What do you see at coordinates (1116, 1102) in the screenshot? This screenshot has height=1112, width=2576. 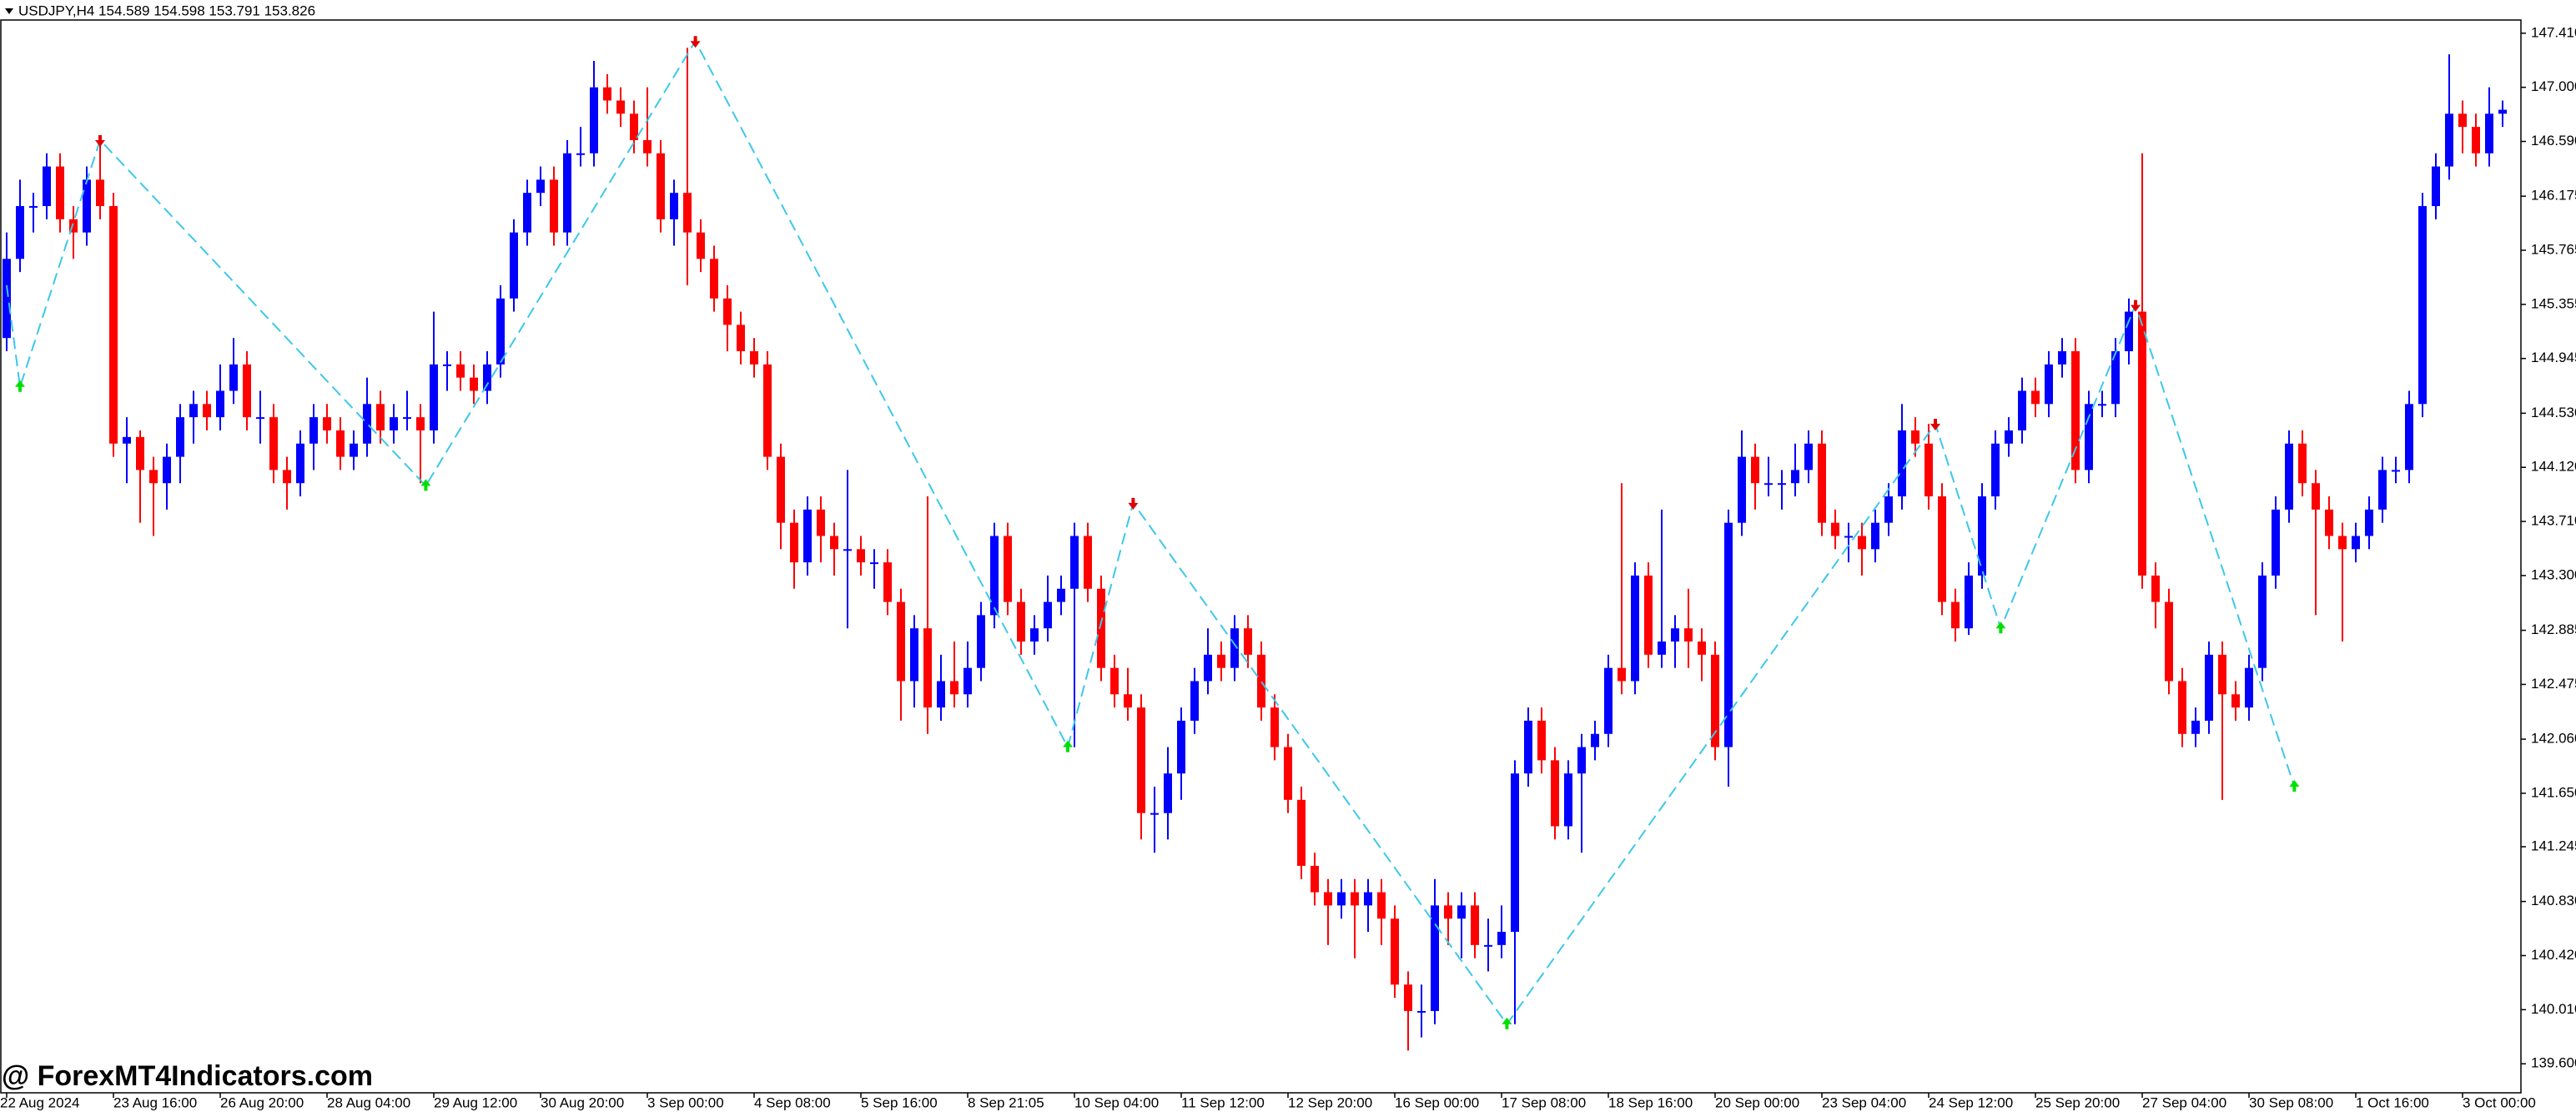 I see `x-tick-label: 10 Sep 04:00` at bounding box center [1116, 1102].